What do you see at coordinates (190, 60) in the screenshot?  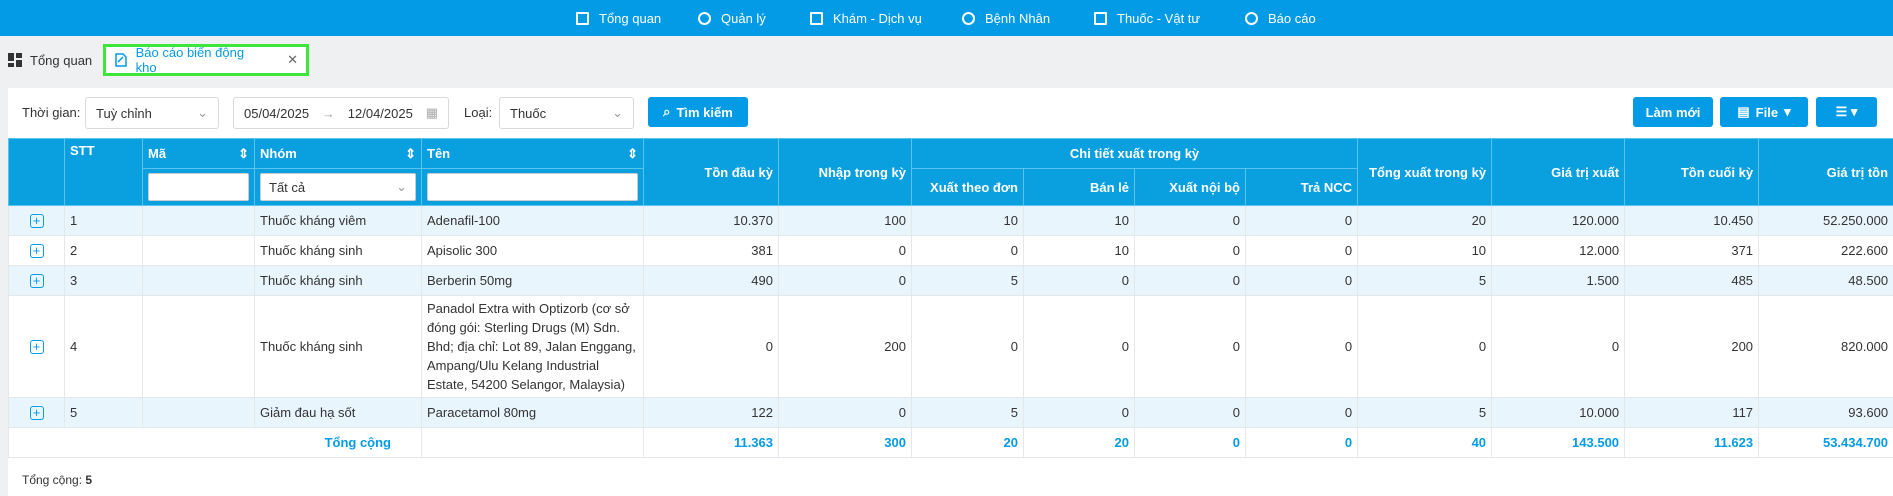 I see `tab-label: Báo cáo biến động kho` at bounding box center [190, 60].